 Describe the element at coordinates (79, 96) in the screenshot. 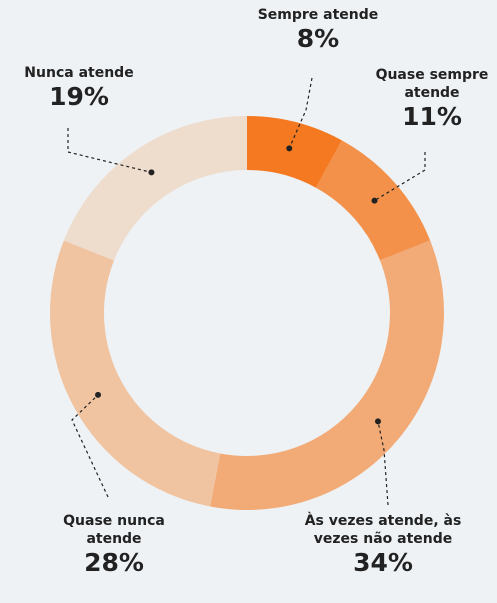

I see `value-label: 19%` at that location.